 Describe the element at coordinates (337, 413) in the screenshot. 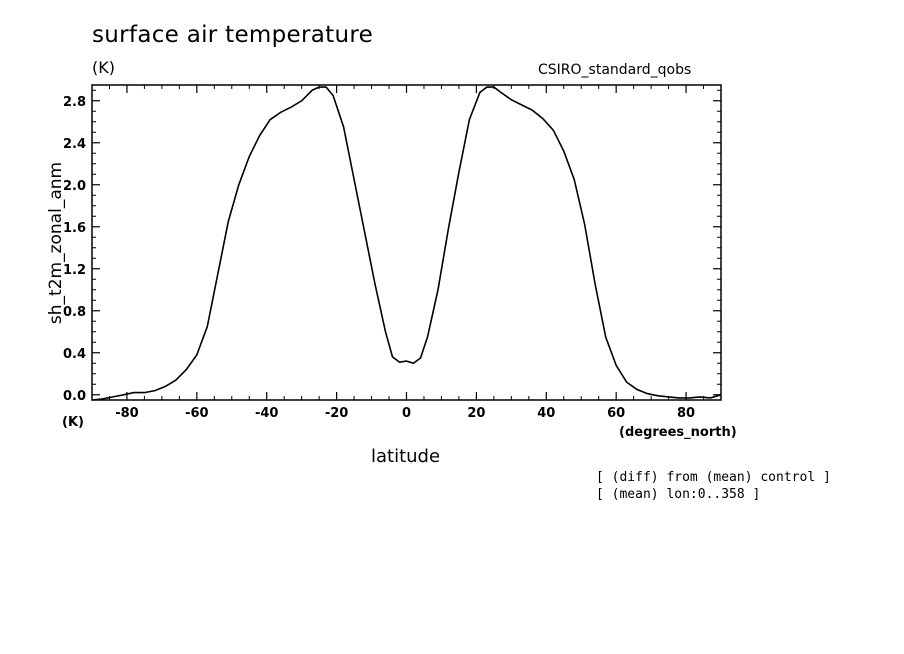

I see `x-tick-label: -20` at that location.